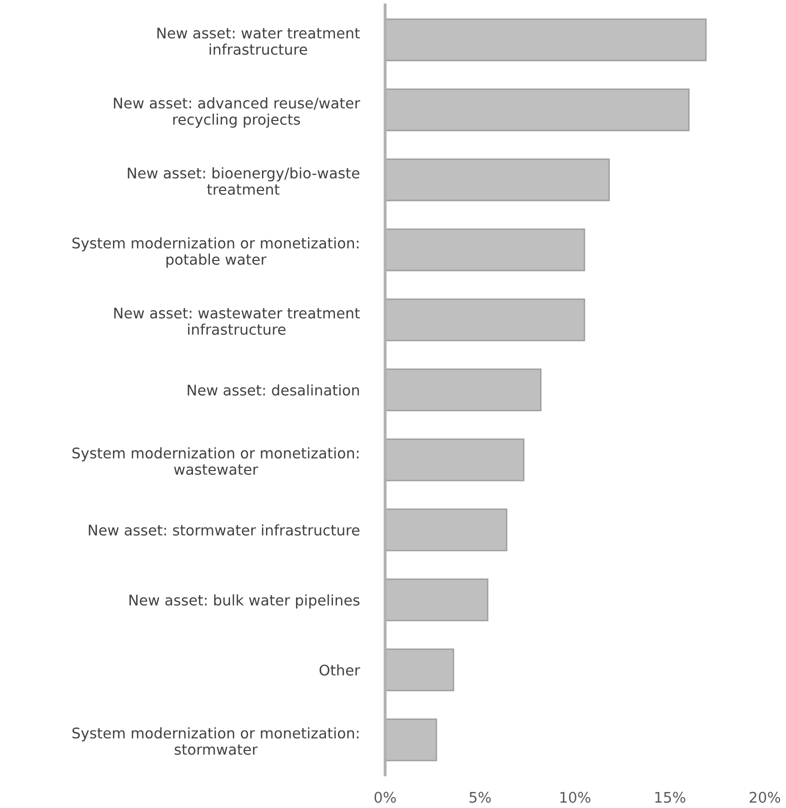  Describe the element at coordinates (258, 41) in the screenshot. I see `y-tick-label: New asset: water treatment infrastructure` at that location.